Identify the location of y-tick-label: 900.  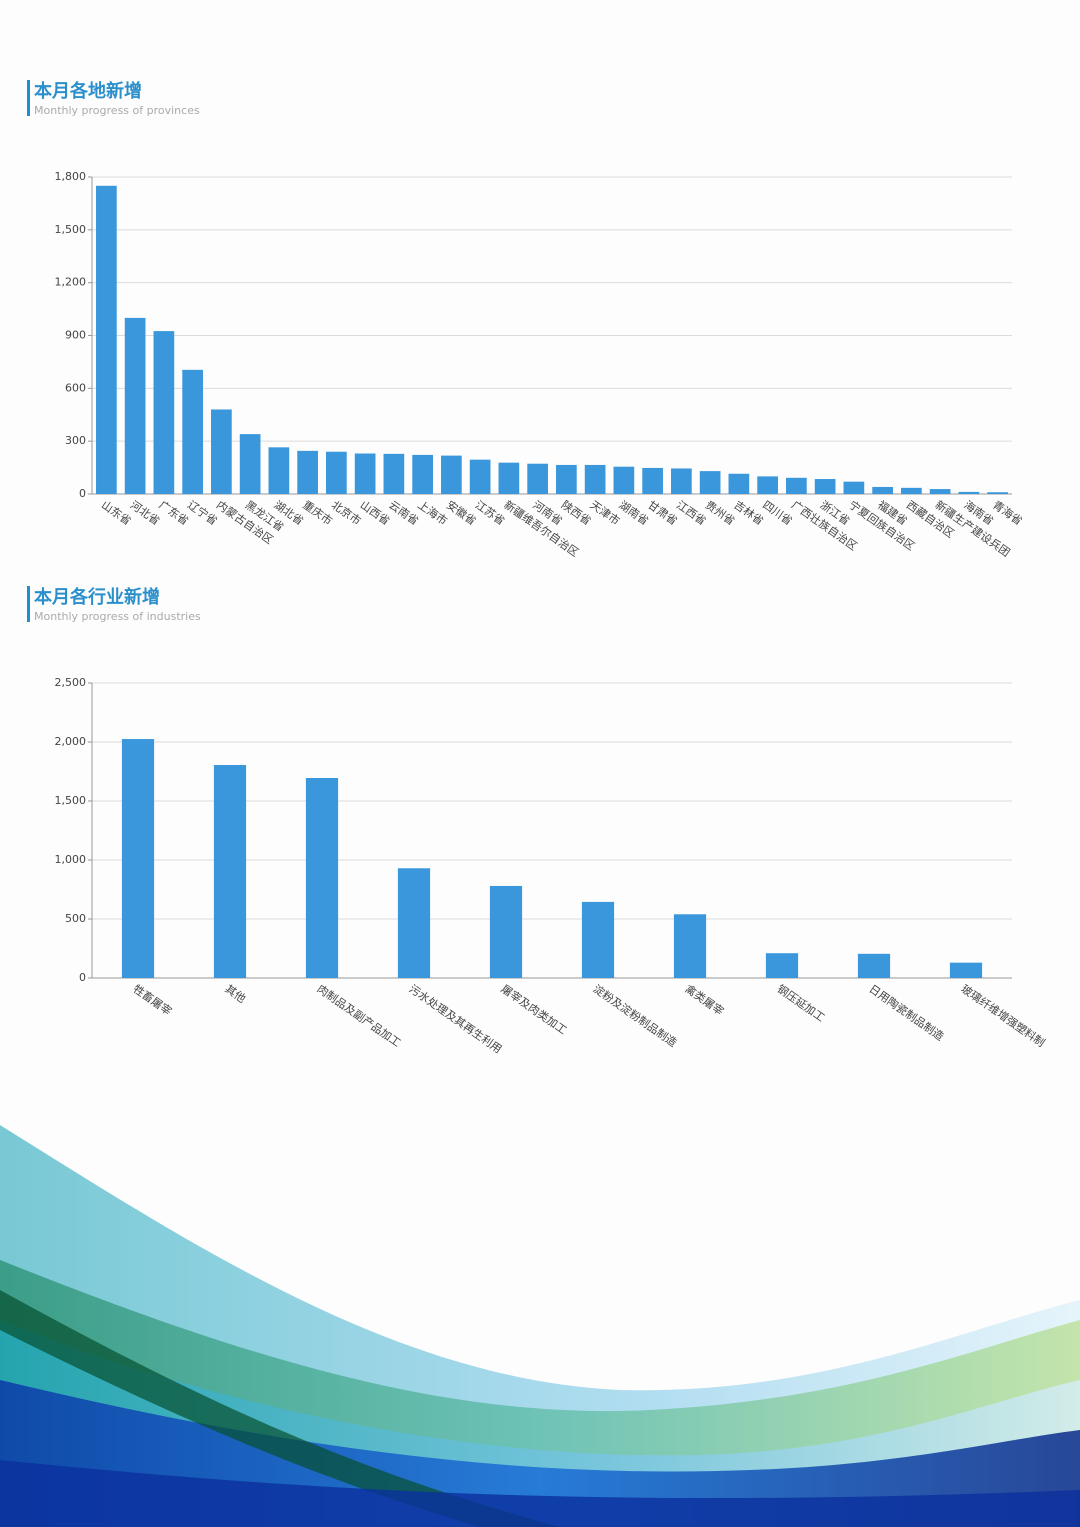
(75, 335).